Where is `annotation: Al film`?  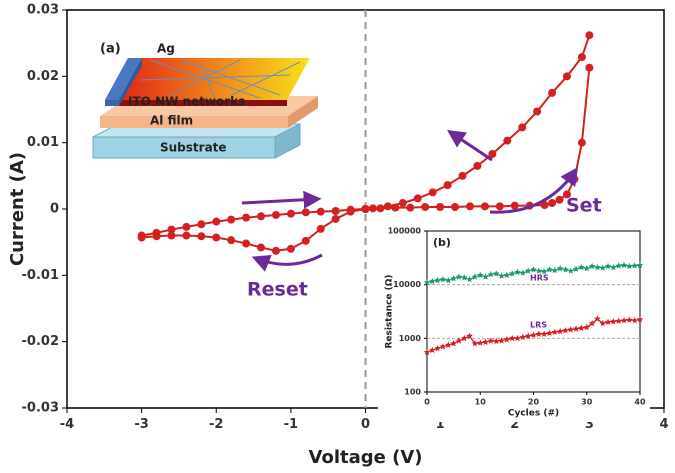
annotation: Al film is located at coordinates (171, 121).